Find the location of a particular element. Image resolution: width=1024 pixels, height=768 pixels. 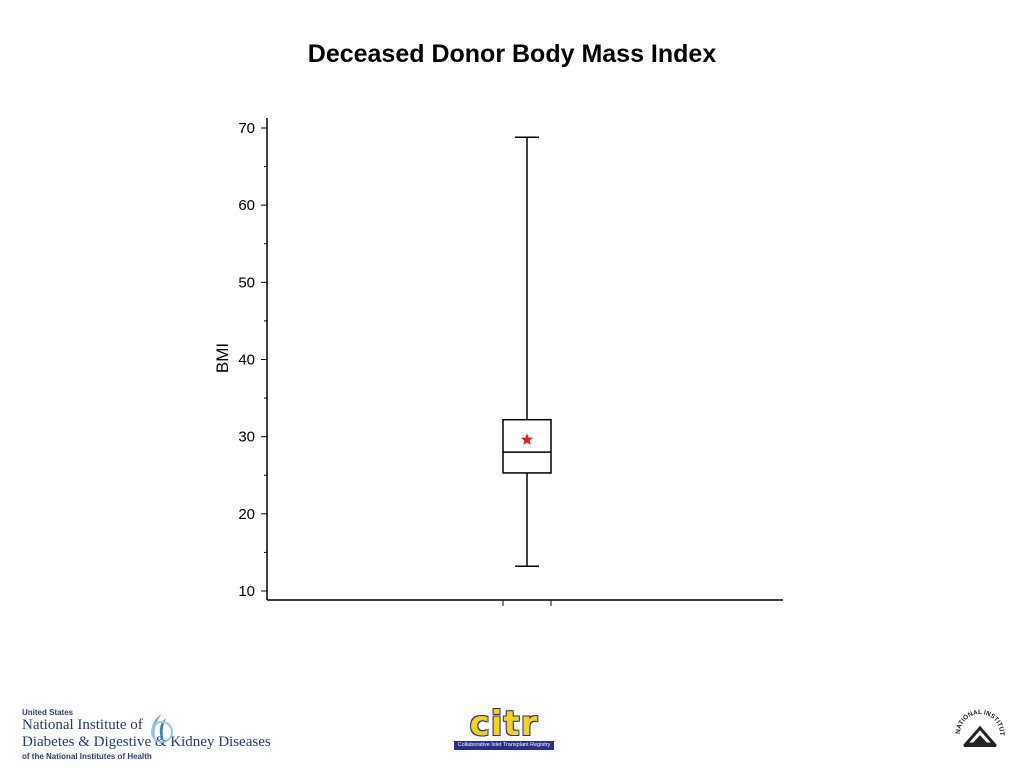

nih-seal-icon: NATIONAL INSTITUTES OF HEALTH is located at coordinates (978, 723).